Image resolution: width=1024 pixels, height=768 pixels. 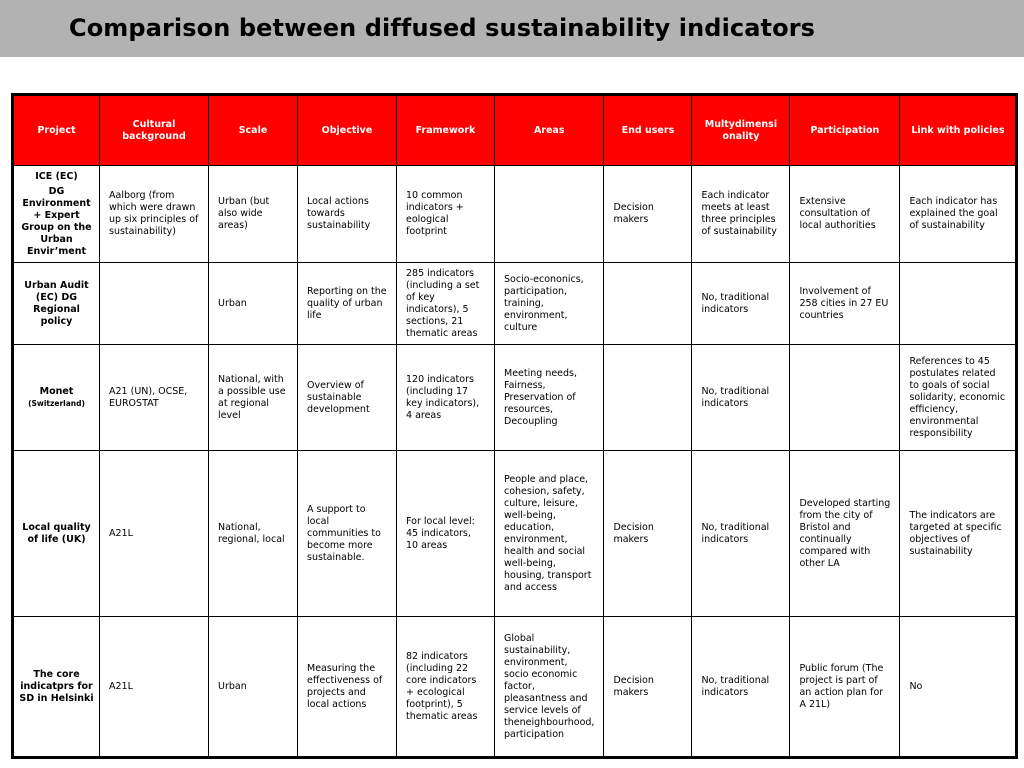 What do you see at coordinates (56, 533) in the screenshot?
I see `project-cell: Local quality of life (UK)` at bounding box center [56, 533].